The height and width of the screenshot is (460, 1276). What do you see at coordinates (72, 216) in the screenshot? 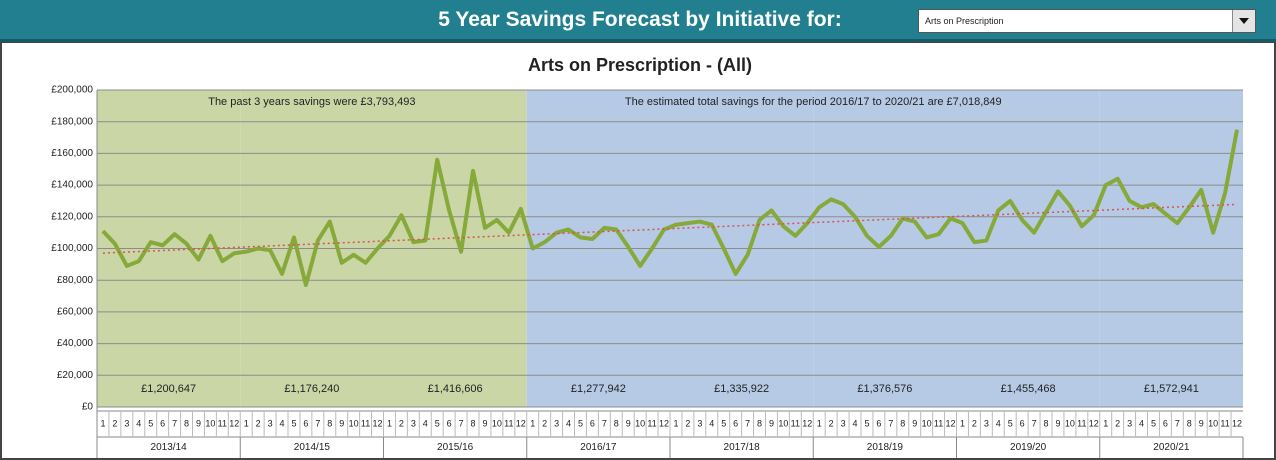
I see `y-tick-label: £120,000` at bounding box center [72, 216].